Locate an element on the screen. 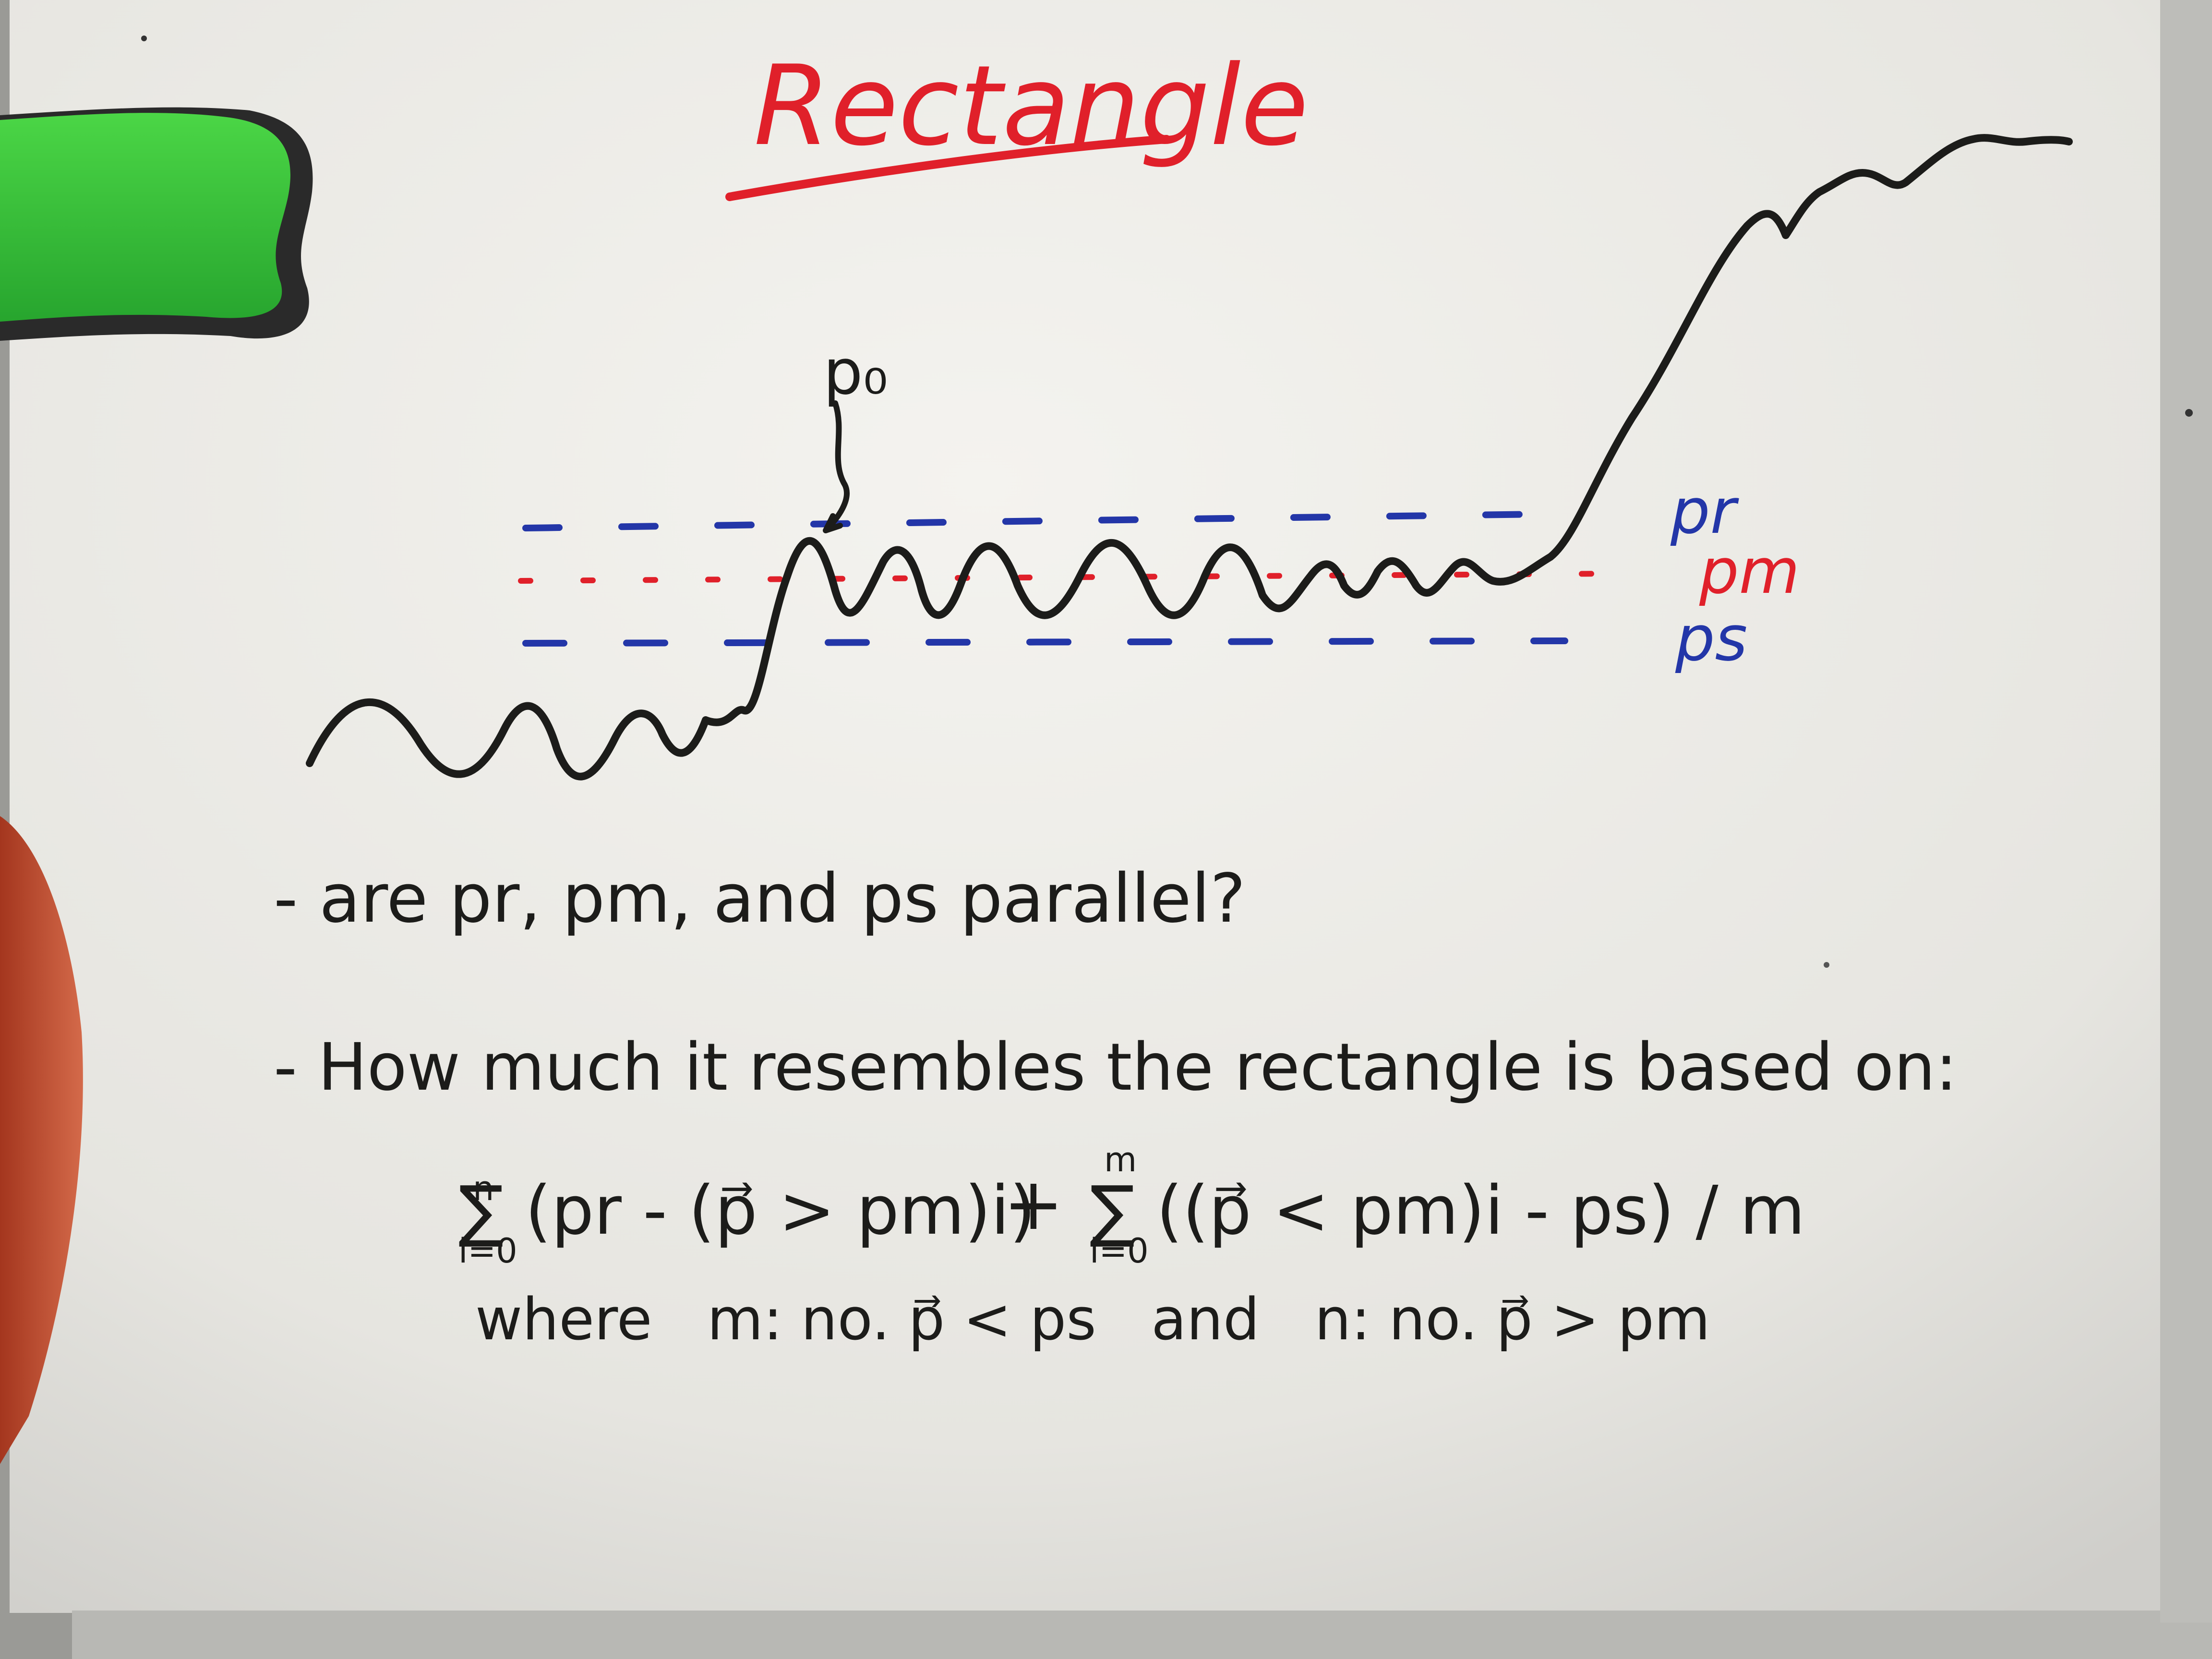  p0-arrow is located at coordinates (836, 466).